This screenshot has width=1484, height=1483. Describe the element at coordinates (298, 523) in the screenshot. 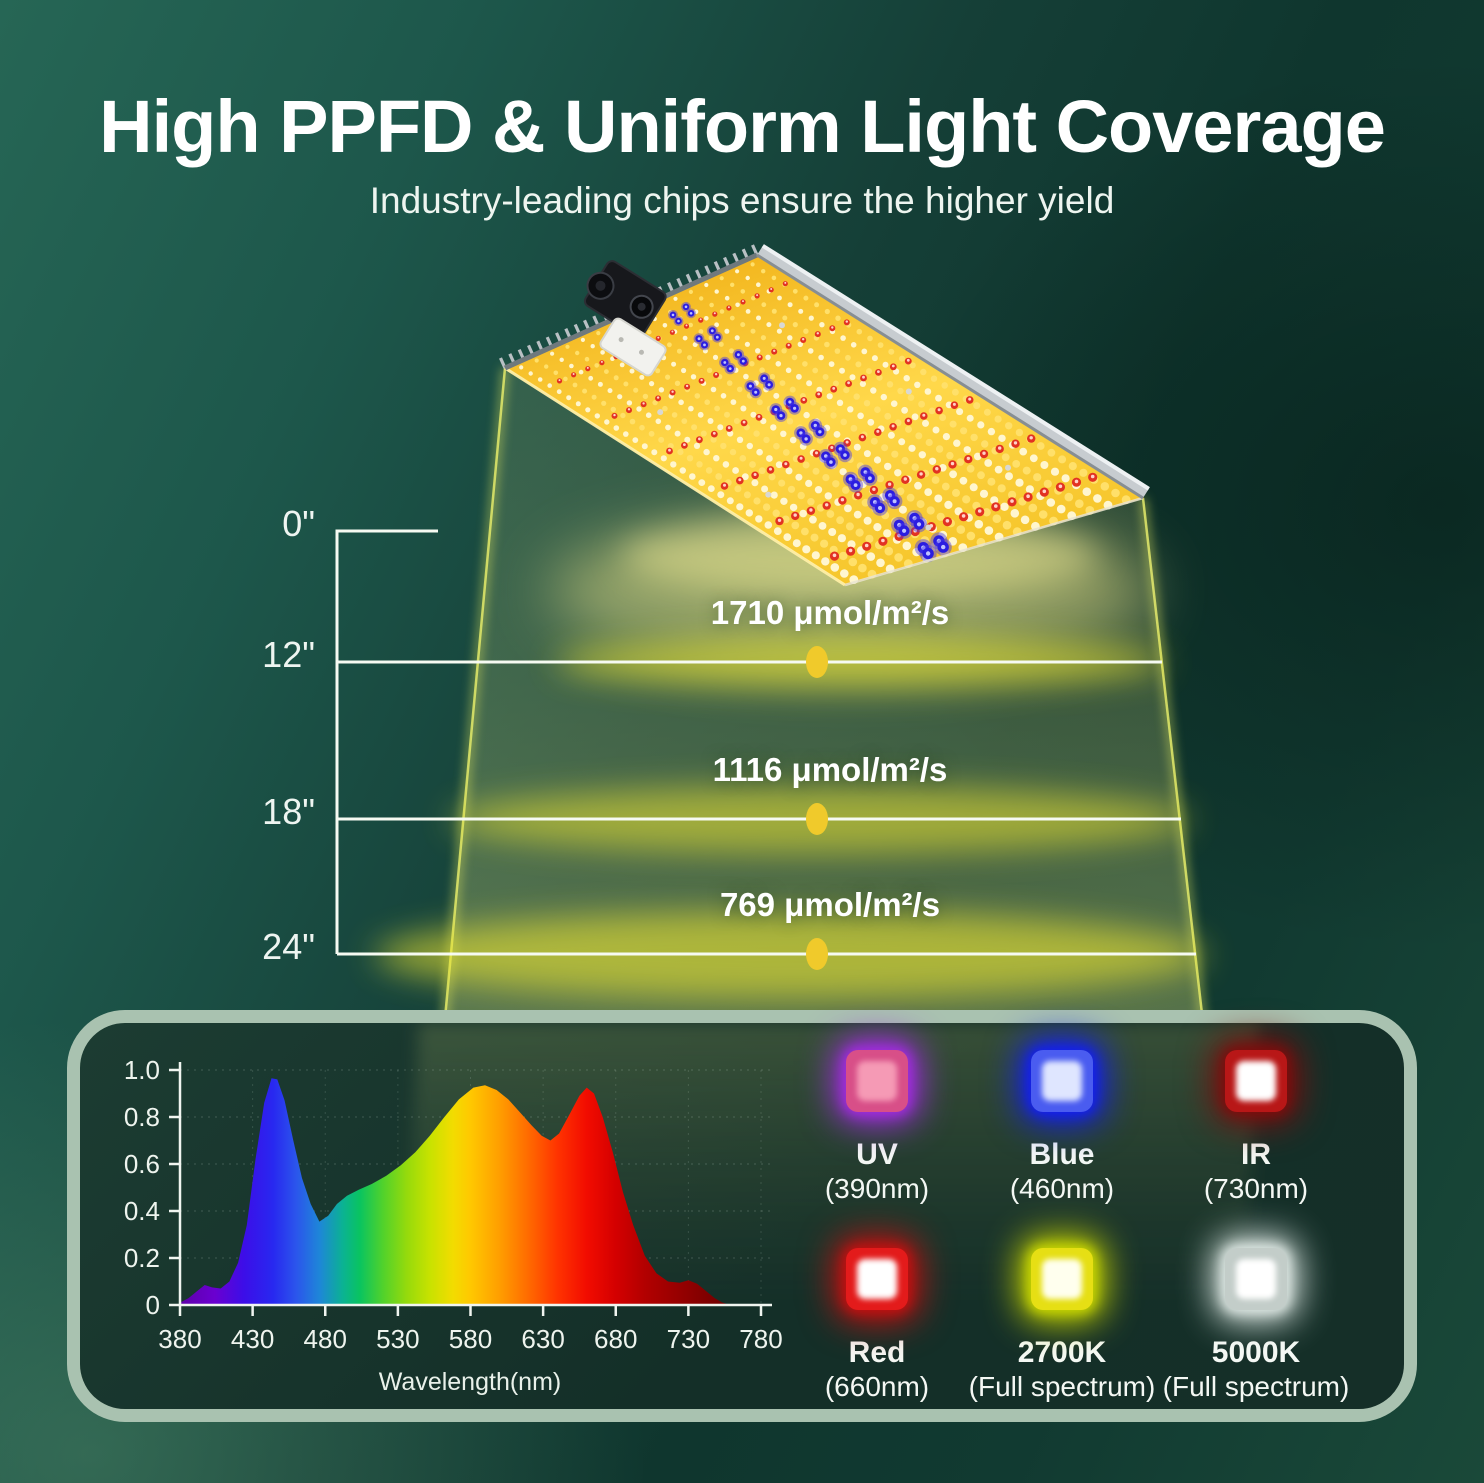

I see `distance-label-0in: 0"` at that location.